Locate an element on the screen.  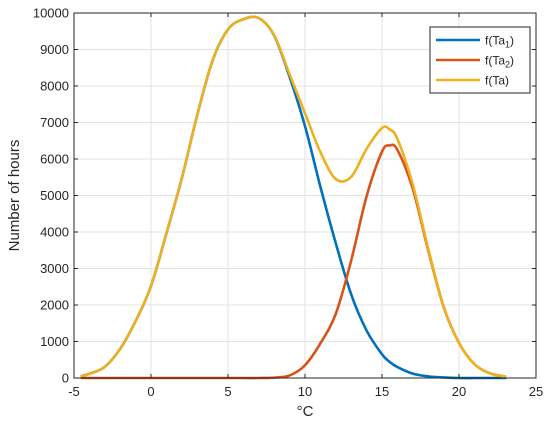
x-tick-label: 15 is located at coordinates (382, 391).